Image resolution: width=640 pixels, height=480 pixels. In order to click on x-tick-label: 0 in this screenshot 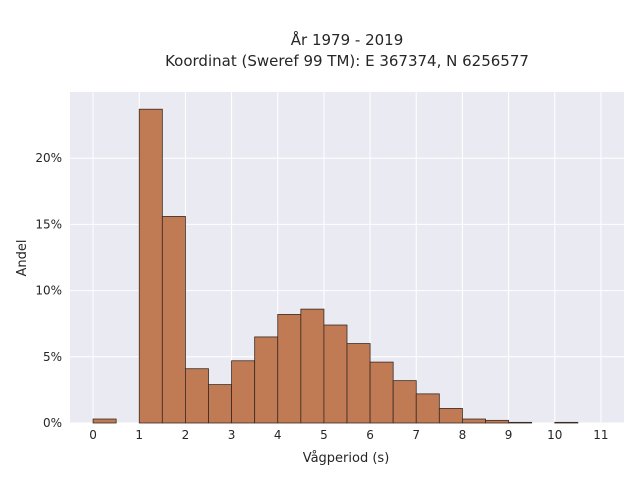, I will do `click(93, 435)`.